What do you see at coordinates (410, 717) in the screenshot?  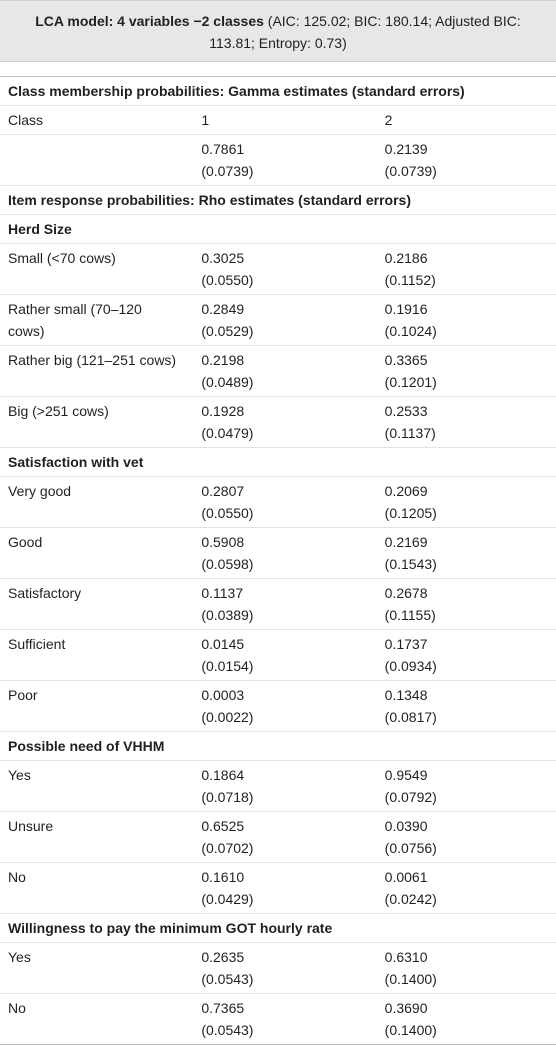 I see `standard-error: (0.0817)` at bounding box center [410, 717].